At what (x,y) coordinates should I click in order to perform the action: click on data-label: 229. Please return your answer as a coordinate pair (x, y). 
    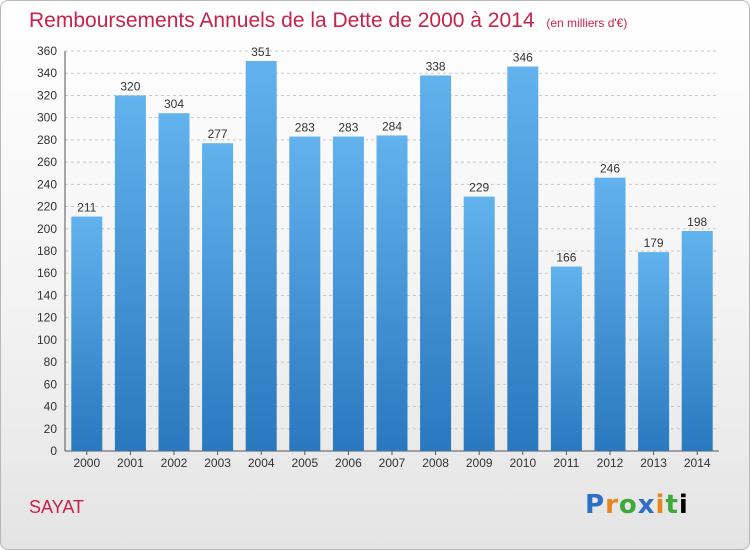
    Looking at the image, I should click on (479, 188).